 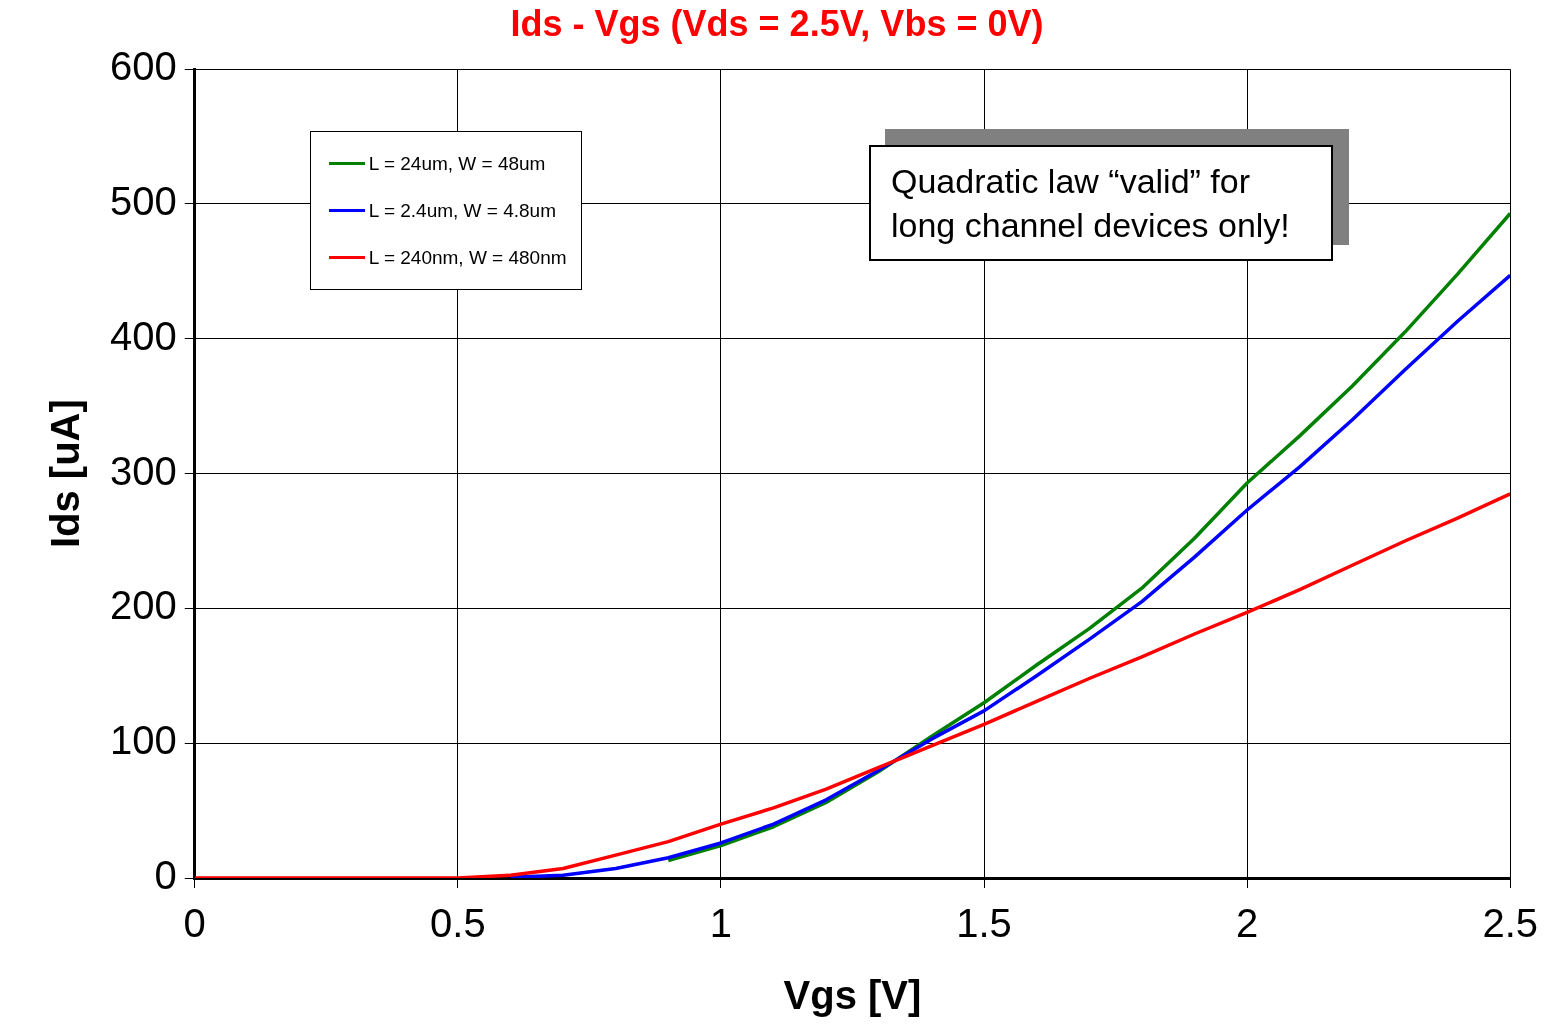 I want to click on y-tick-label: 300, so click(x=143, y=470).